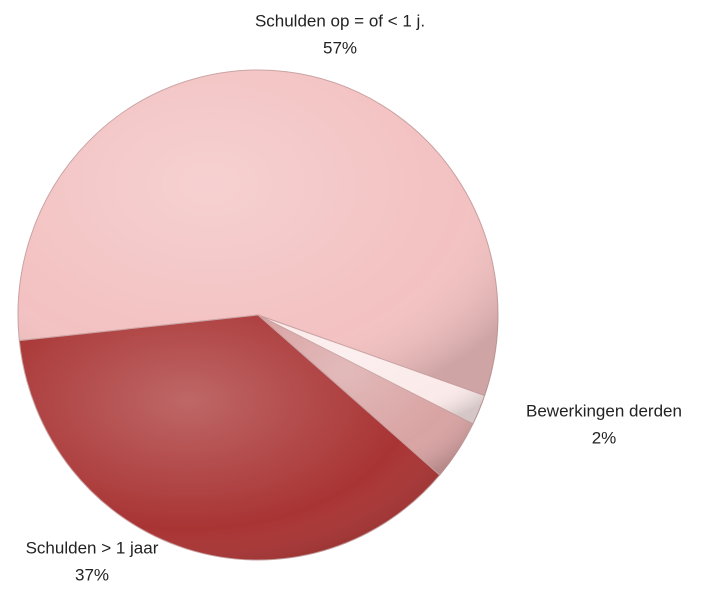 This screenshot has width=705, height=591. What do you see at coordinates (604, 437) in the screenshot?
I see `slice-value-label: 2%` at bounding box center [604, 437].